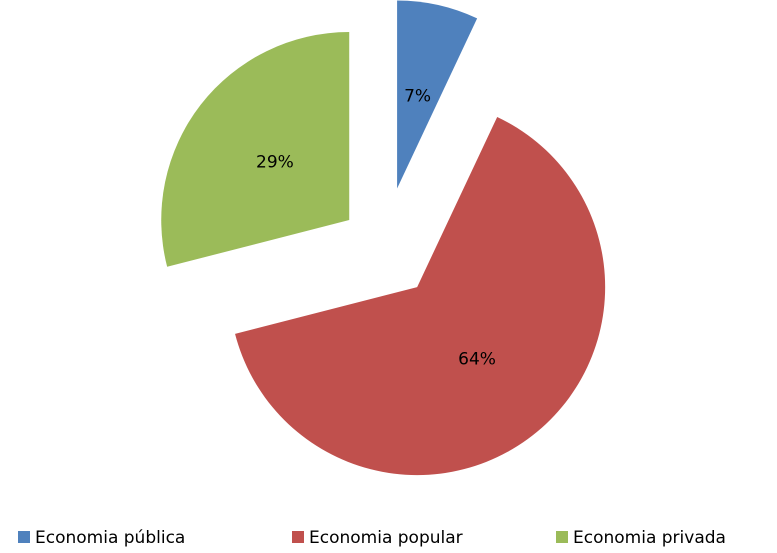 This screenshot has width=777, height=553. I want to click on data-label: 64%, so click(477, 359).